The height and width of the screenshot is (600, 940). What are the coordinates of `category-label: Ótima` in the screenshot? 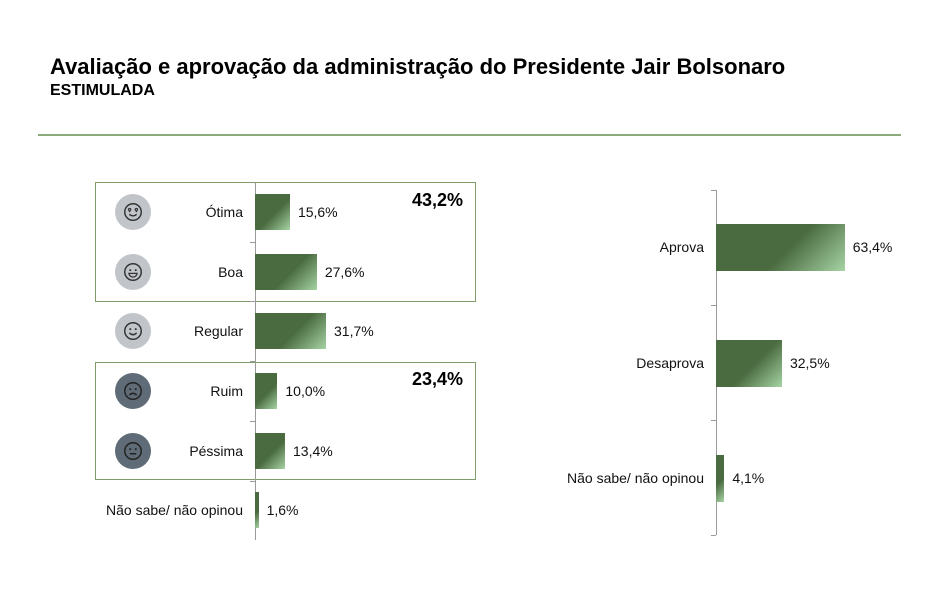 It's located at (224, 211).